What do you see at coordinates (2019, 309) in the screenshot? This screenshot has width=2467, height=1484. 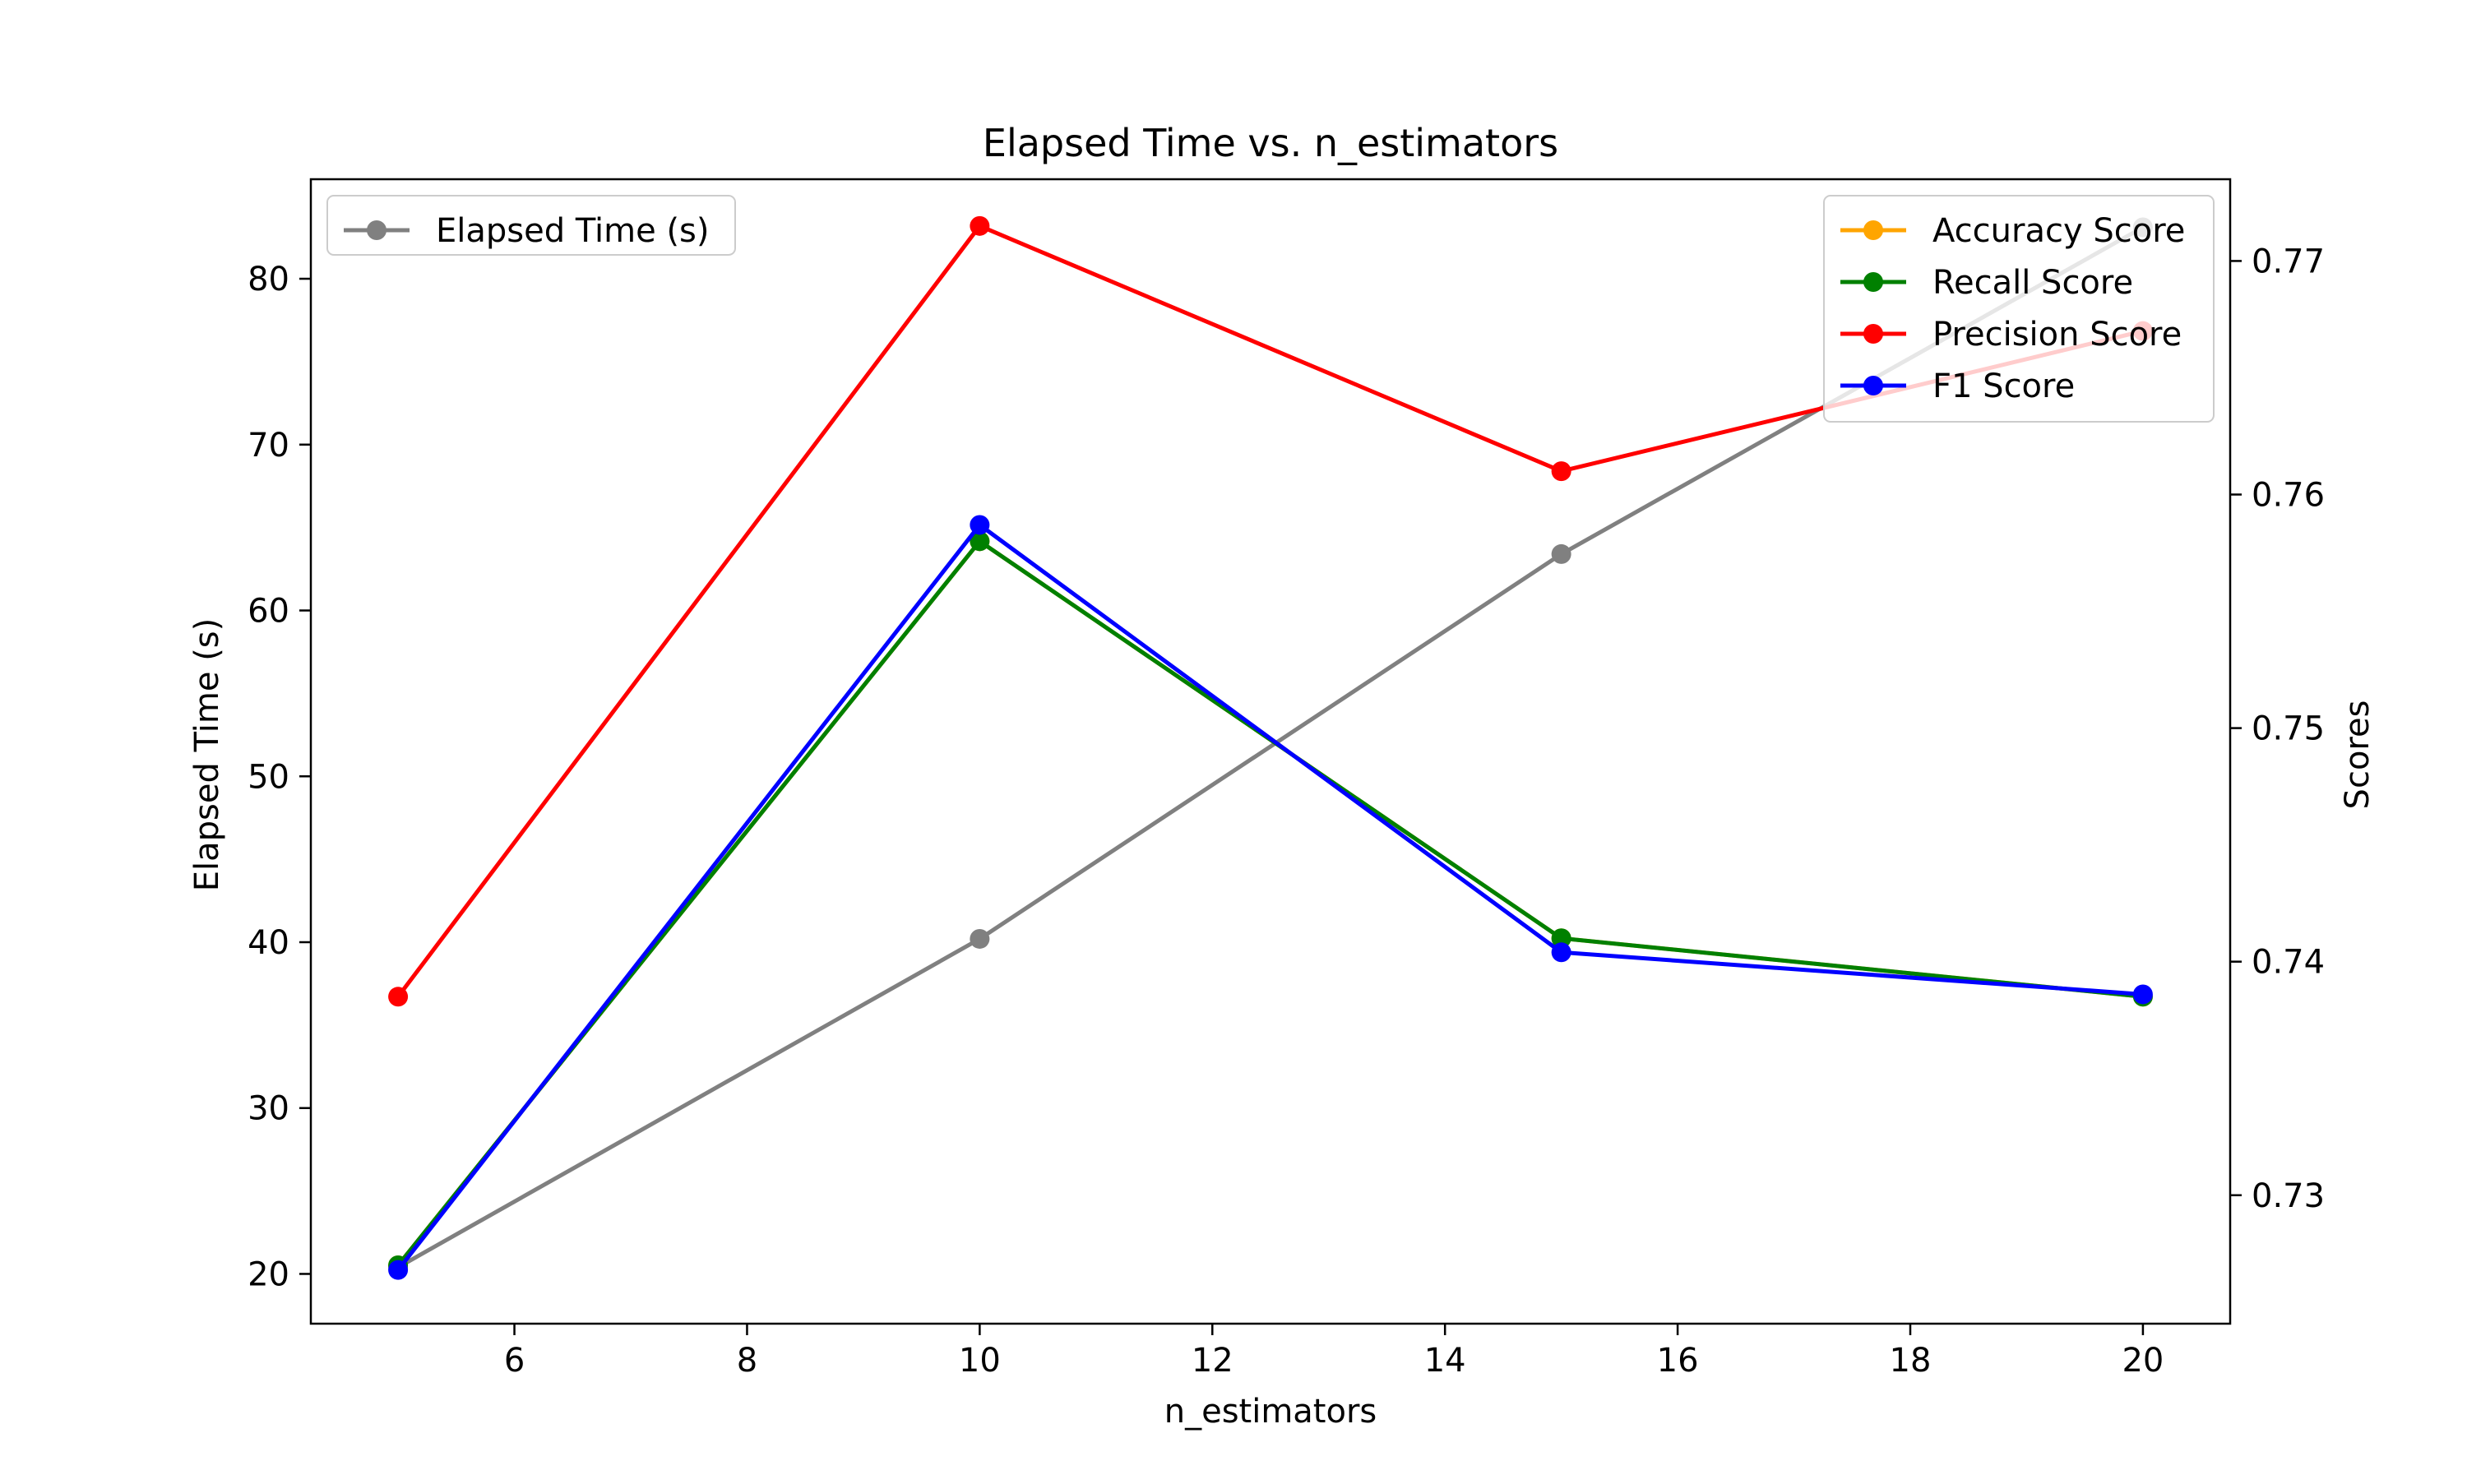 I see `legend-right-box` at bounding box center [2019, 309].